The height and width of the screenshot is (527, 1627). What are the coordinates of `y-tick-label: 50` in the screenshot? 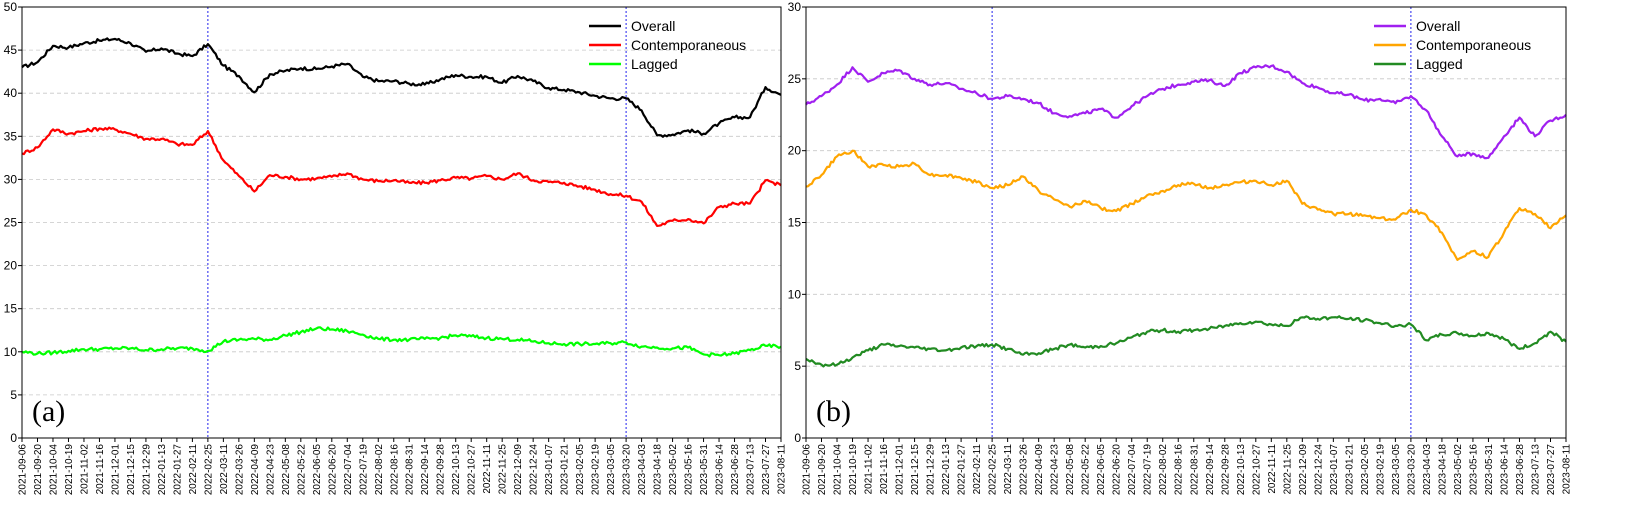 It's located at (11, 7).